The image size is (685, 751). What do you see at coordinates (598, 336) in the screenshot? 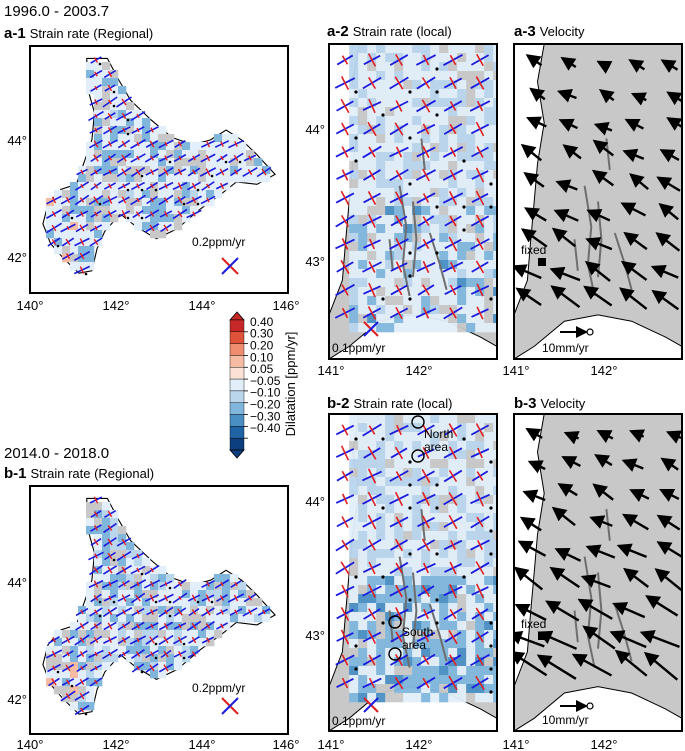
I see `bay-water` at bounding box center [598, 336].